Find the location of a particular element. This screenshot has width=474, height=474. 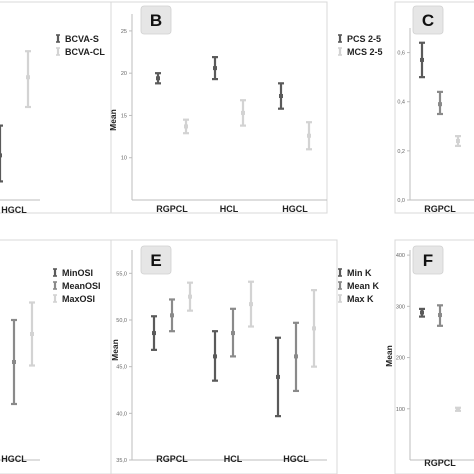

legend-label: BCVA-CL is located at coordinates (85, 52).